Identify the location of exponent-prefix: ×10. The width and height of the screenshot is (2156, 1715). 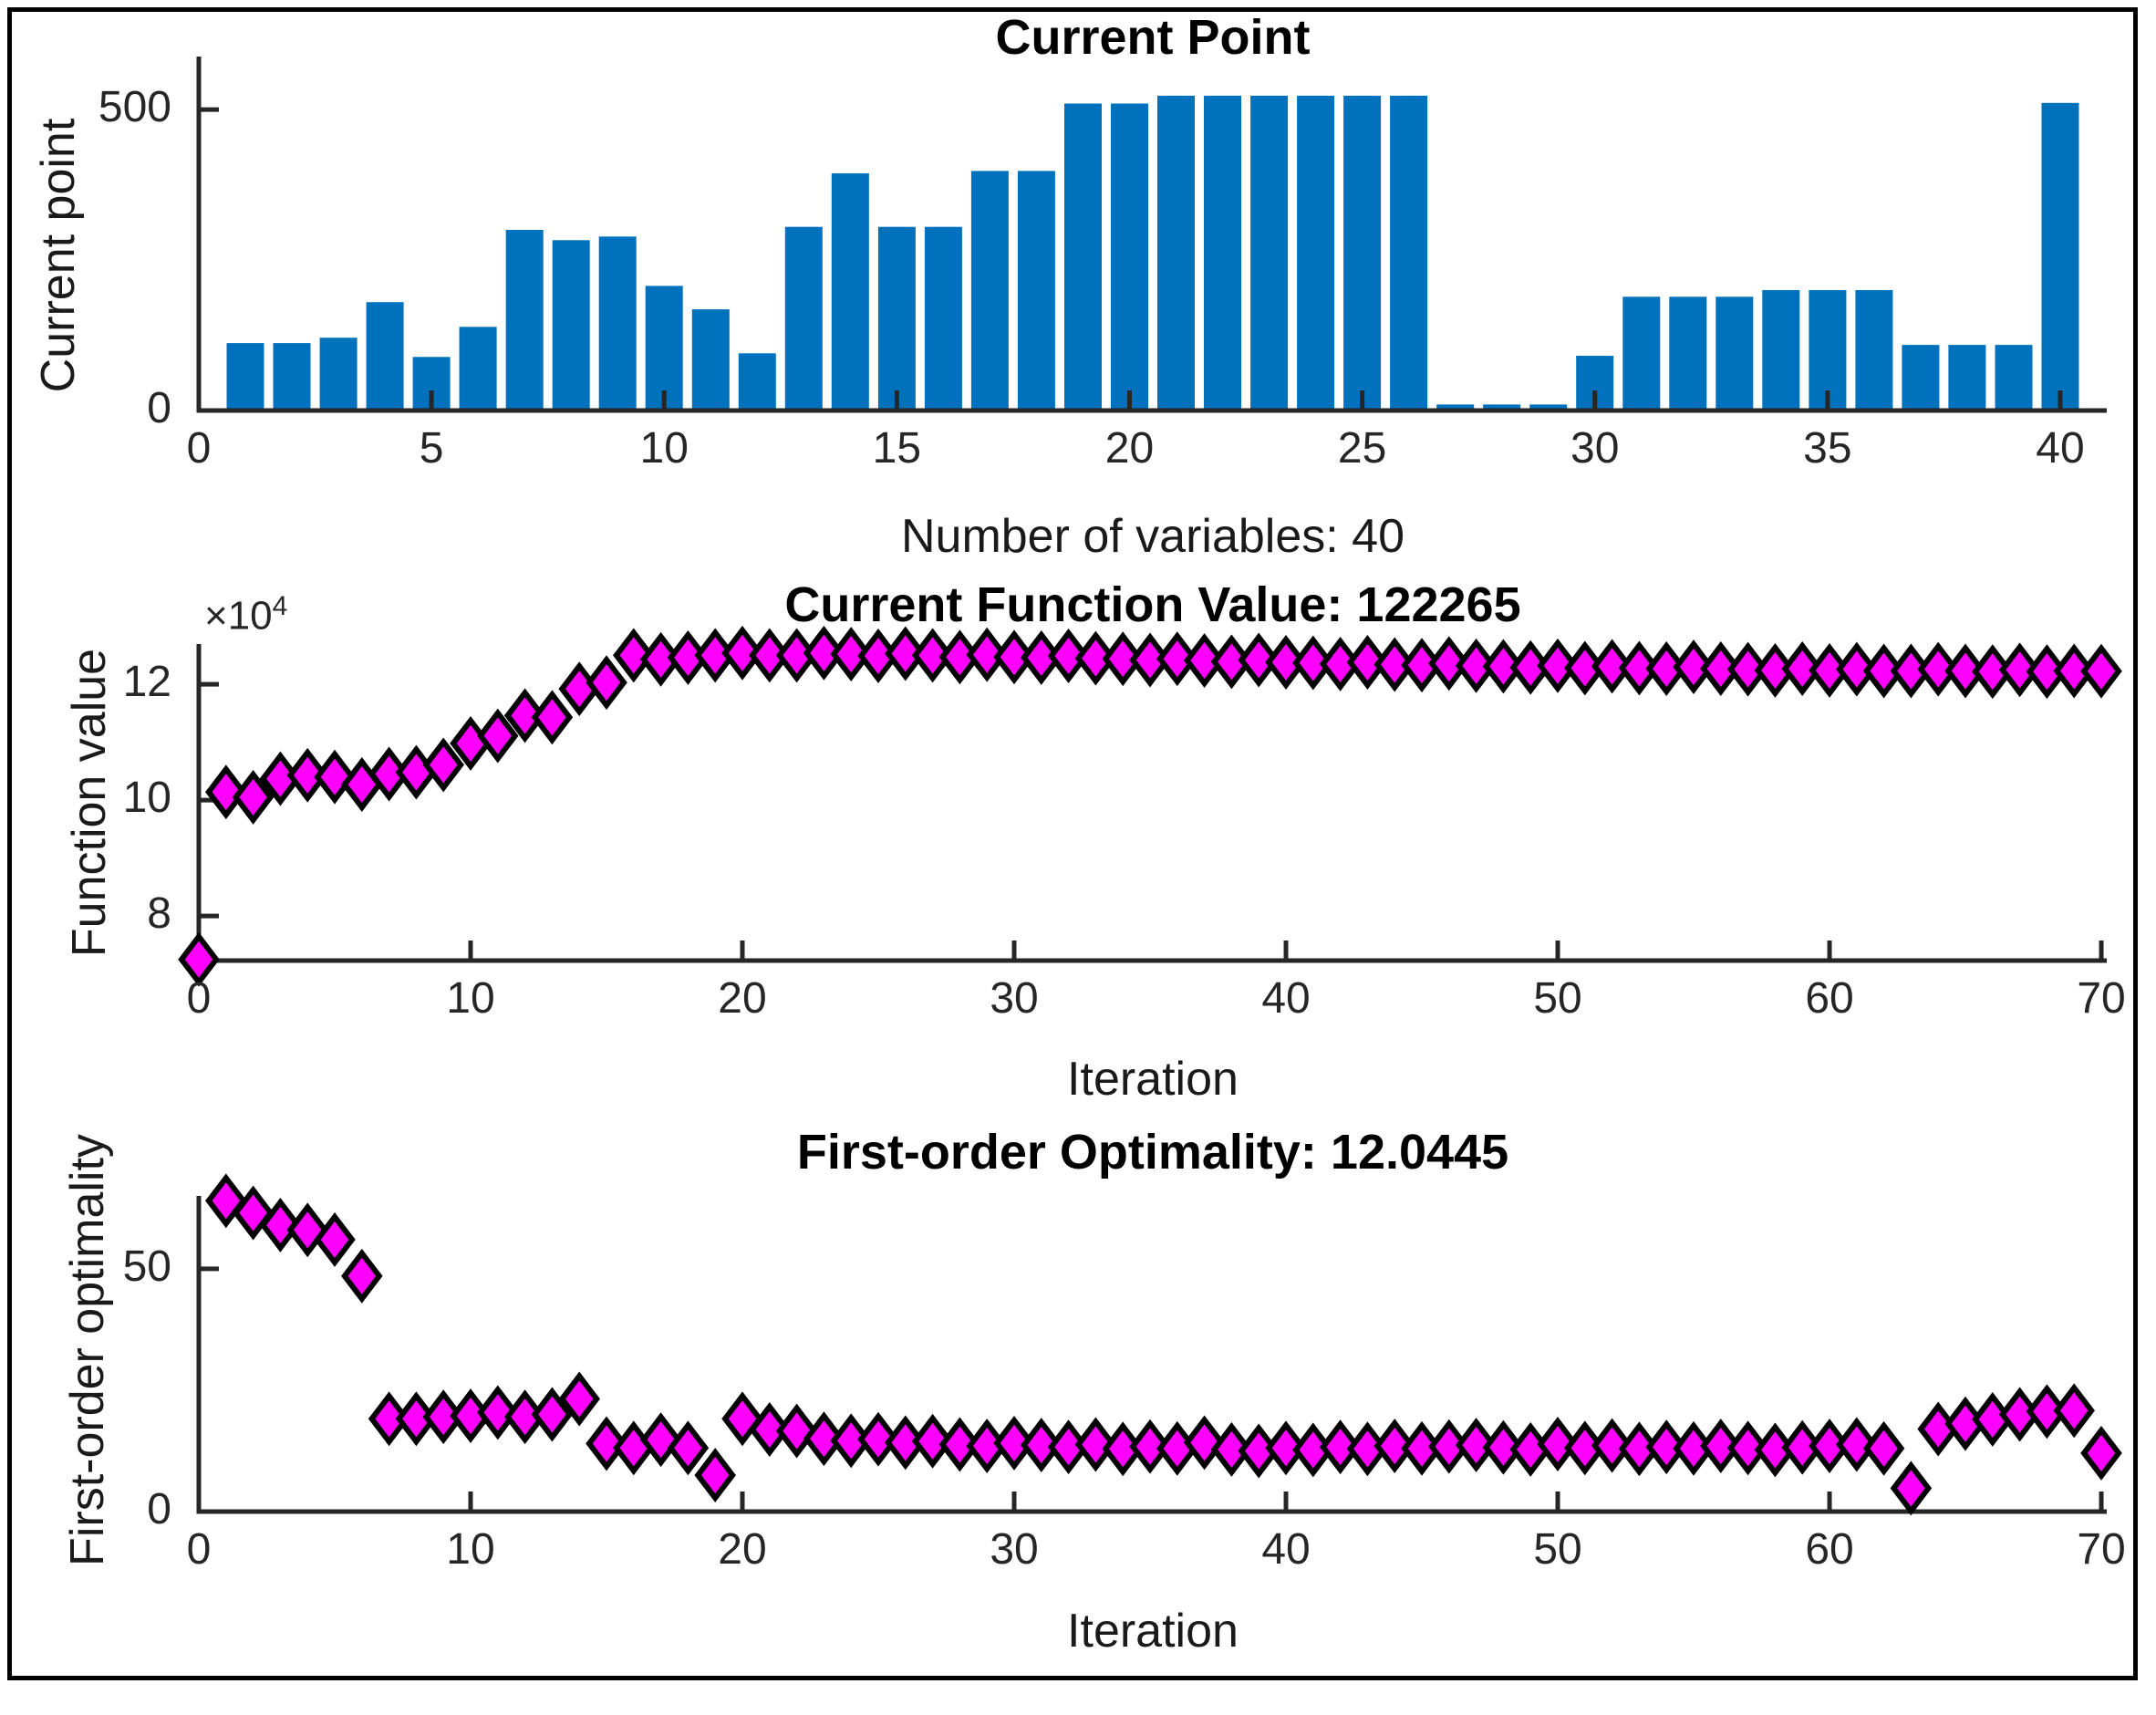
(238, 616).